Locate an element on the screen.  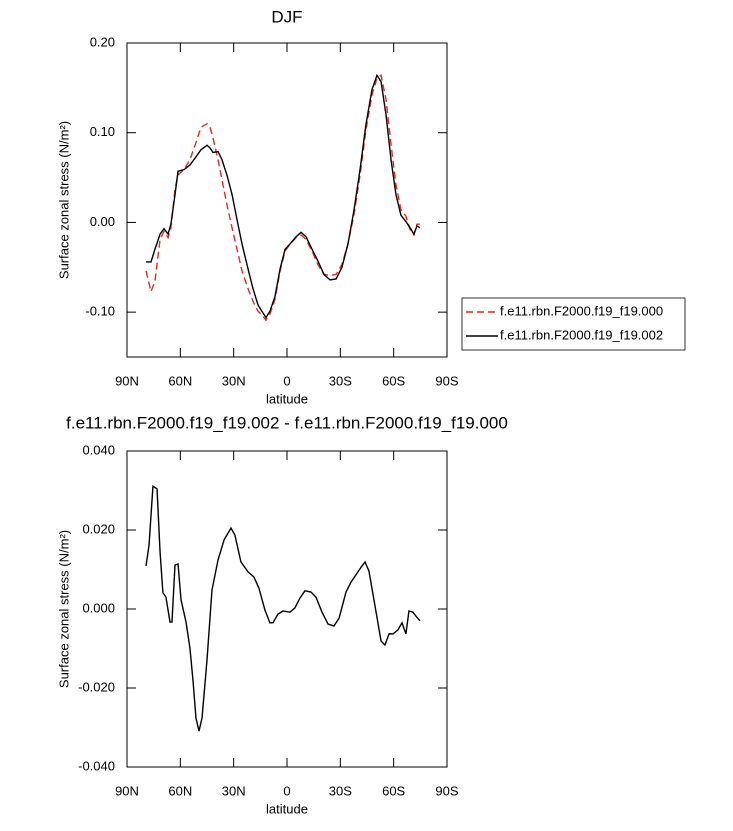
legend-frame is located at coordinates (573, 324).